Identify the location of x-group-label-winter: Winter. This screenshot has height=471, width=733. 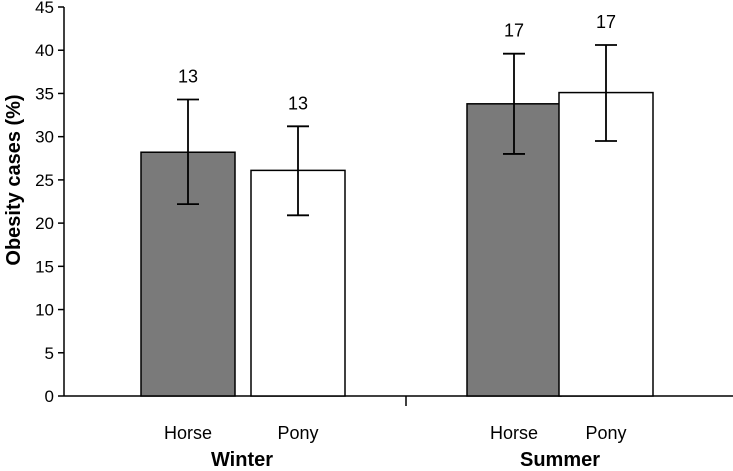
(242, 460).